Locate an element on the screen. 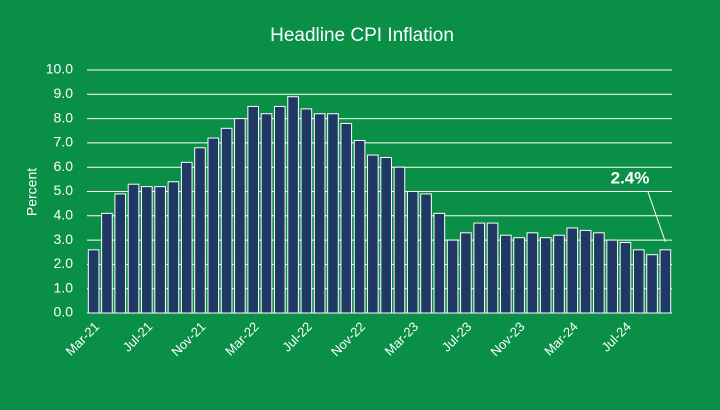 This screenshot has height=410, width=720. y-tick-label: 8.0 is located at coordinates (64, 117).